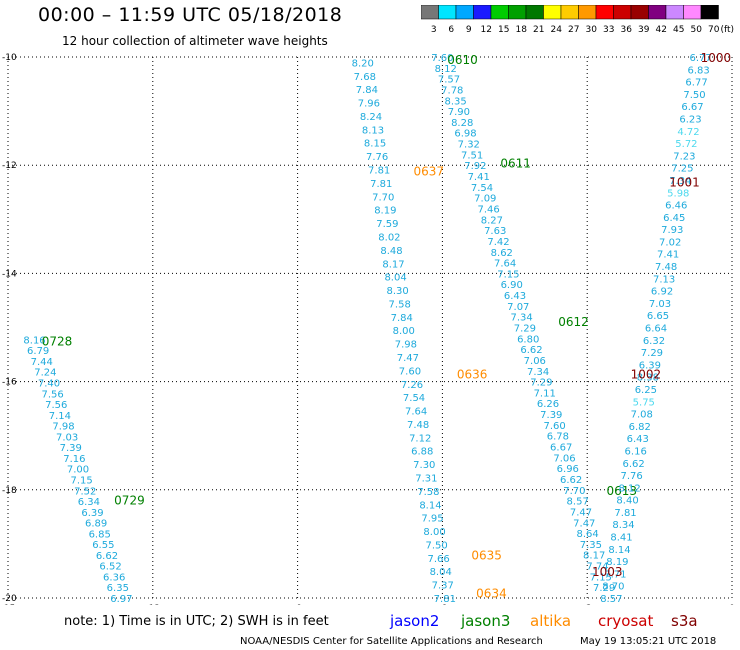 Image resolution: width=740 pixels, height=650 pixels. Describe the element at coordinates (422, 452) in the screenshot. I see `wave-height-value: 6.88` at that location.